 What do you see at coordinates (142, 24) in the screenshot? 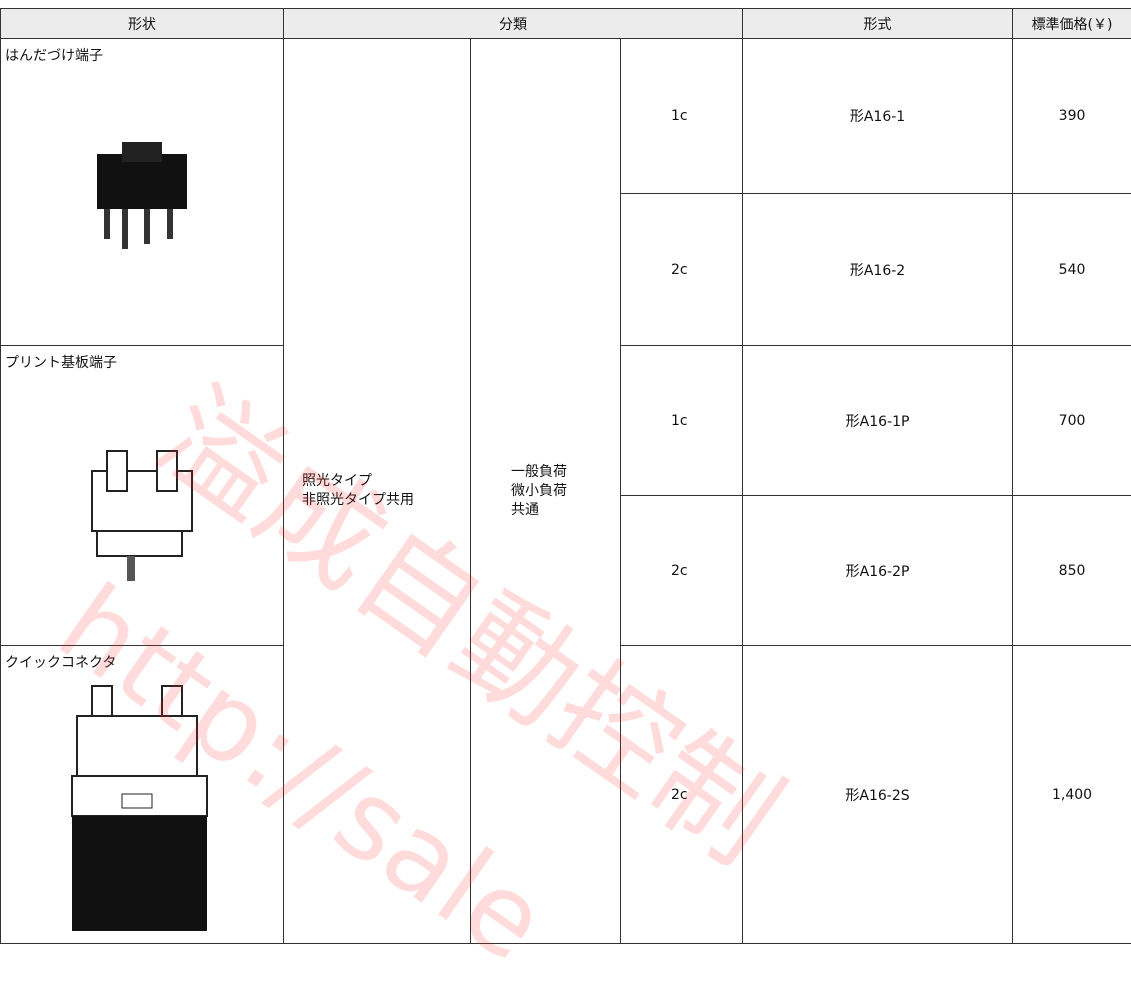
I see `header-cell: 形状` at bounding box center [142, 24].